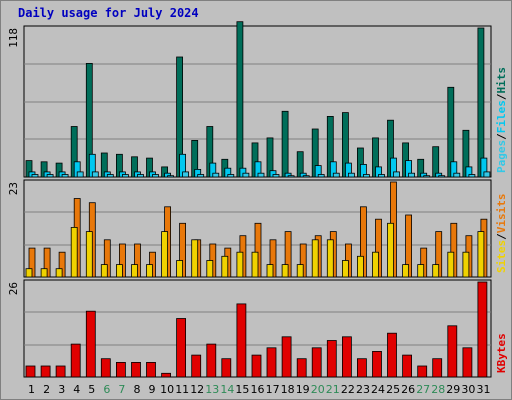  What do you see at coordinates (182, 389) in the screenshot?
I see `x-tick-label-11: 11` at bounding box center [182, 389].